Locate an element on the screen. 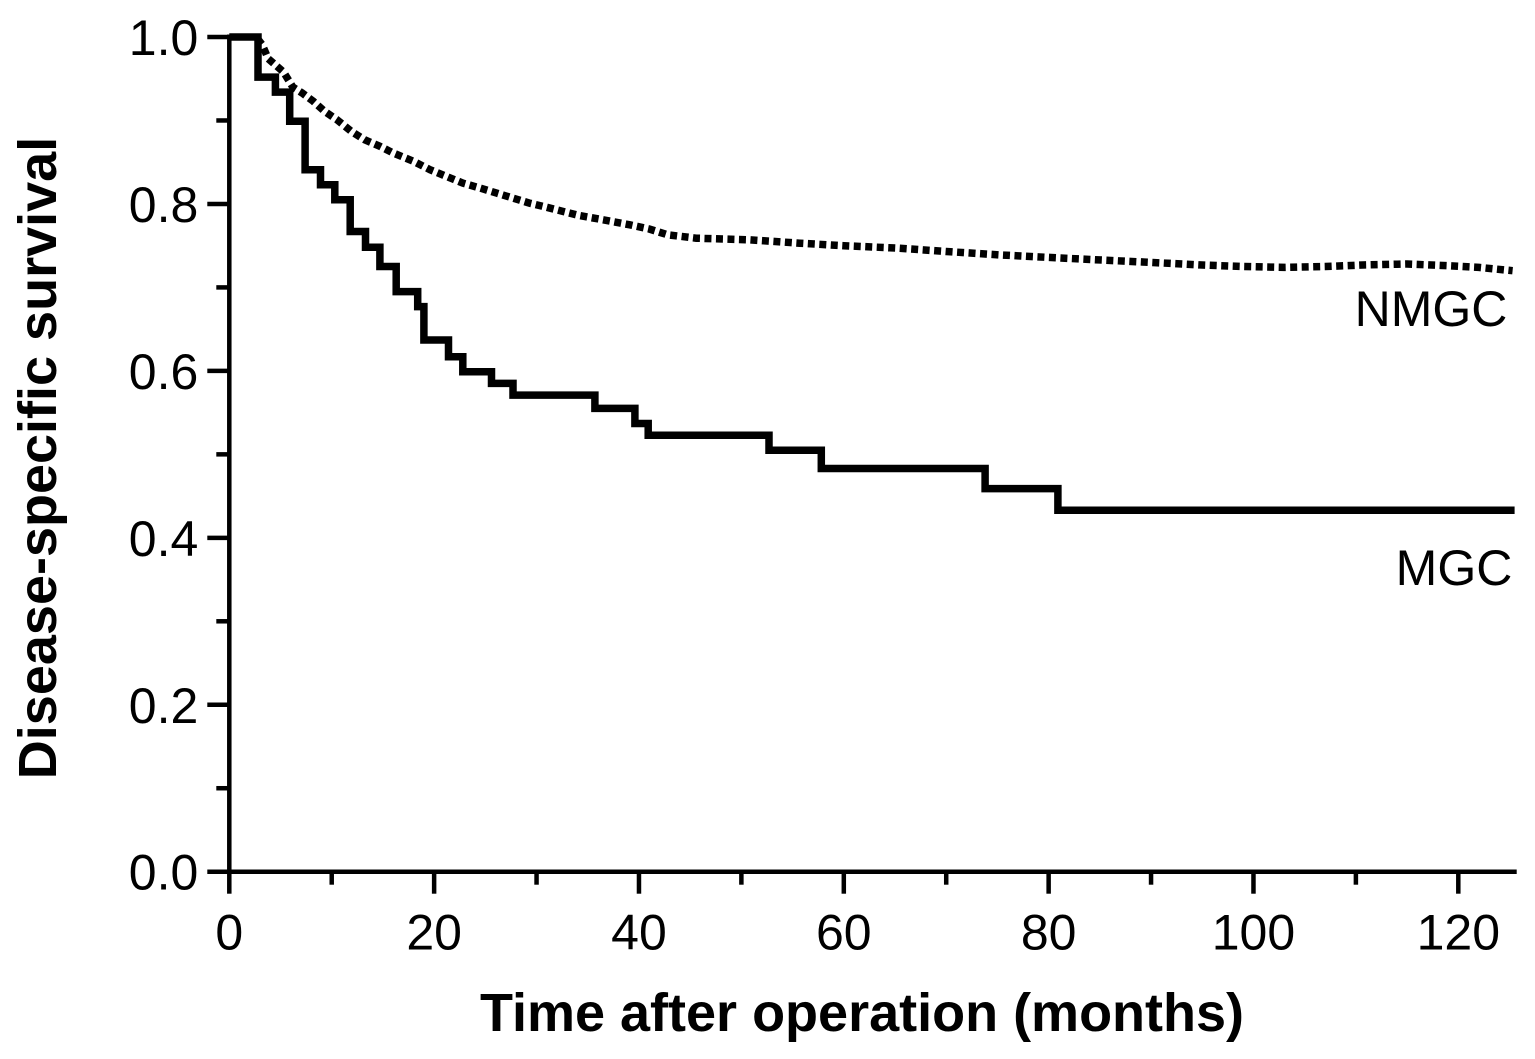  series-label-mgc: MGC is located at coordinates (1454, 568).